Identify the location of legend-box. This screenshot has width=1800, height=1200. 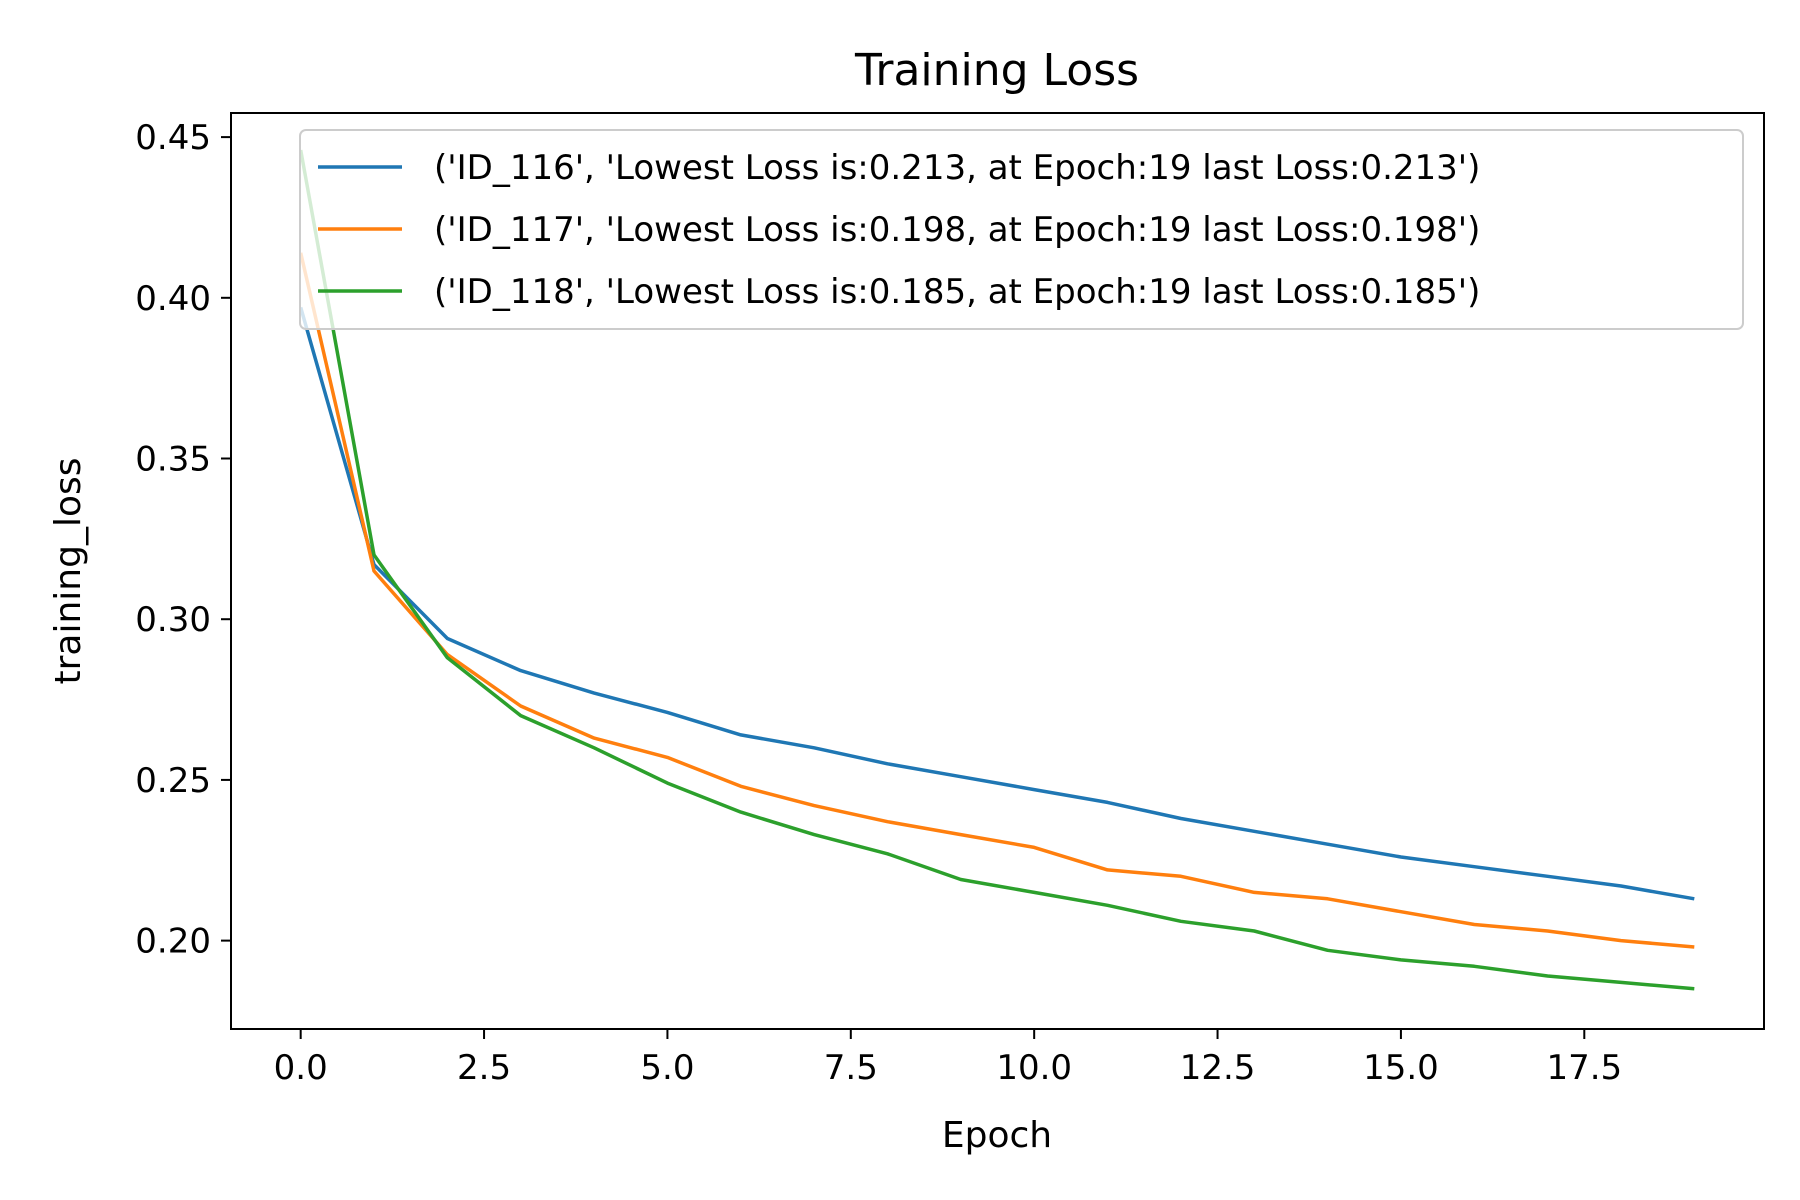
(1021, 229).